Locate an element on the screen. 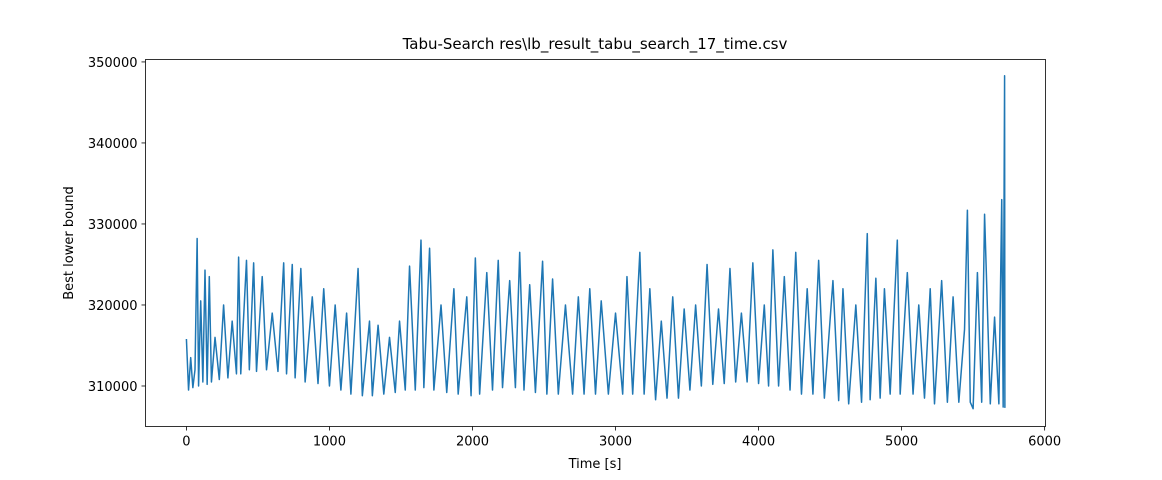 This screenshot has width=1162, height=480. y-tick-label: 310000 is located at coordinates (113, 387).